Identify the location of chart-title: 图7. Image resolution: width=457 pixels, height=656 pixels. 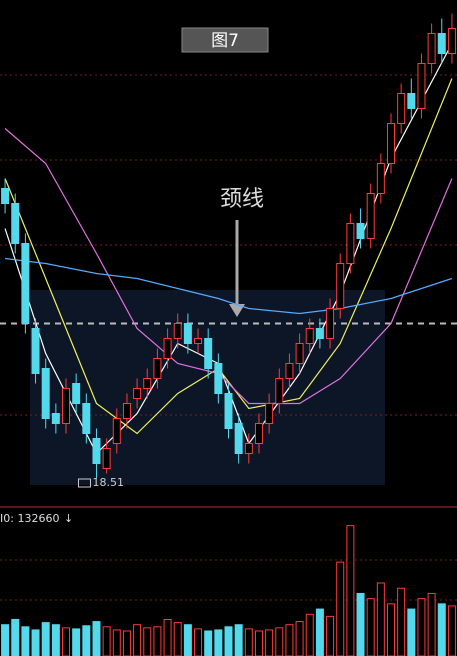
(225, 41).